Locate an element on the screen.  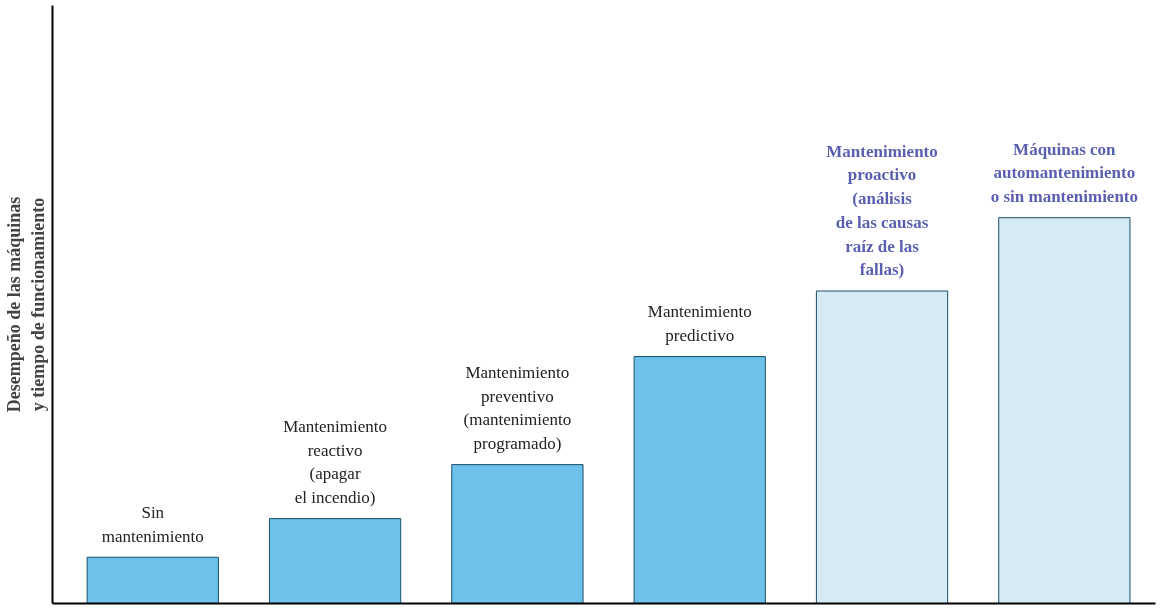
x-tick-label: Mantenimiento preventivo (mantenimiento programado) is located at coordinates (517, 408).